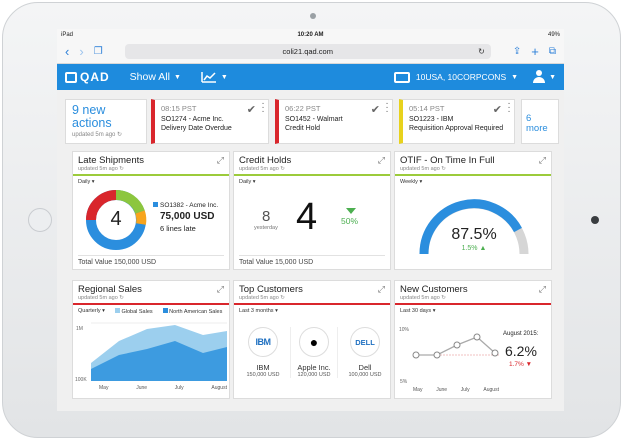 This screenshot has height=440, width=623. I want to click on customer-item: ● Apple Inc. 120,000 USD, so click(314, 352).